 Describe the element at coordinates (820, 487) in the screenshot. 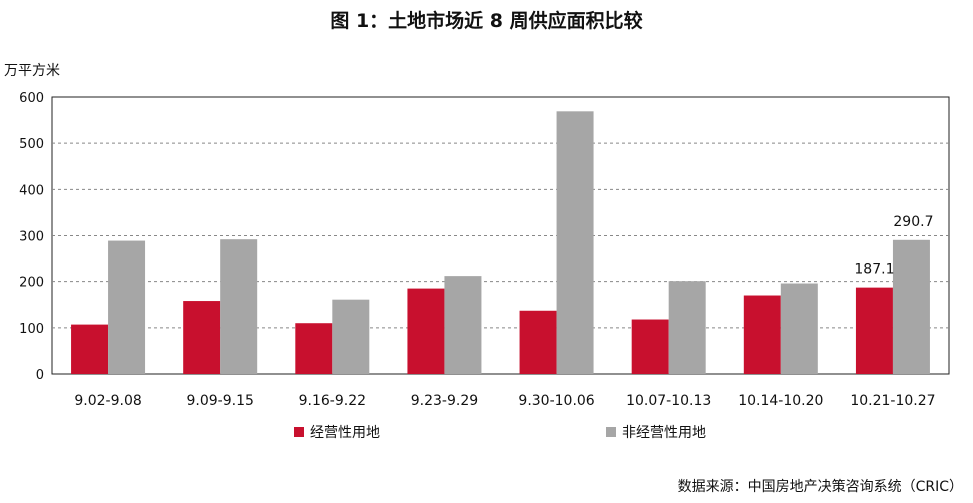

I see `data-source-note: 数据来源：中国房地产决策咨询系统（CRIC）` at that location.